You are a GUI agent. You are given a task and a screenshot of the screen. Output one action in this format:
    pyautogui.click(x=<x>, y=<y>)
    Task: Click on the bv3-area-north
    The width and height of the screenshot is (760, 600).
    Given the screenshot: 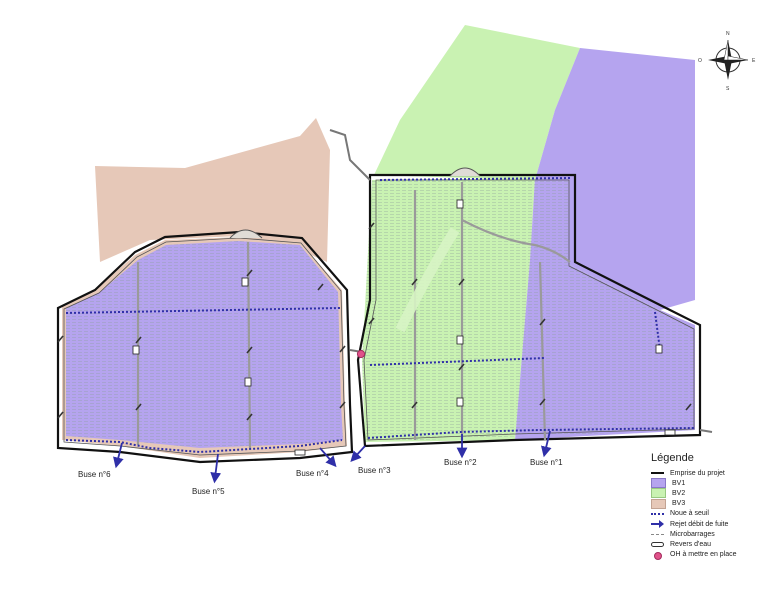 What is the action you would take?
    pyautogui.click(x=212, y=190)
    